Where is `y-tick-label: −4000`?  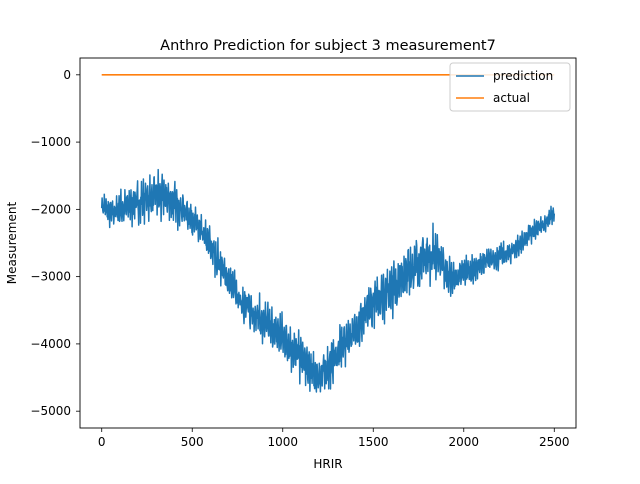 y-tick-label: −4000 is located at coordinates (50, 344).